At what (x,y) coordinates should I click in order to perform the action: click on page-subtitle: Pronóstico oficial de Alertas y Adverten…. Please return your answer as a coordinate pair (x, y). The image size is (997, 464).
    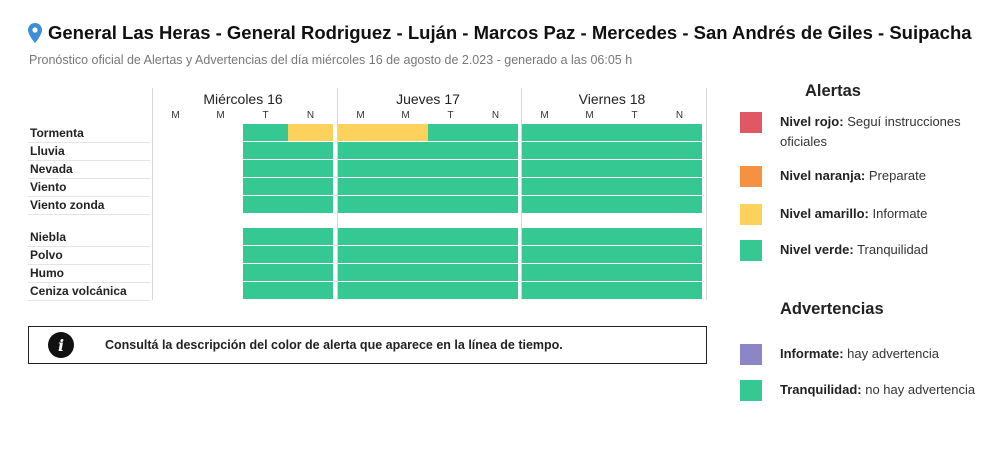
    Looking at the image, I should click on (331, 60).